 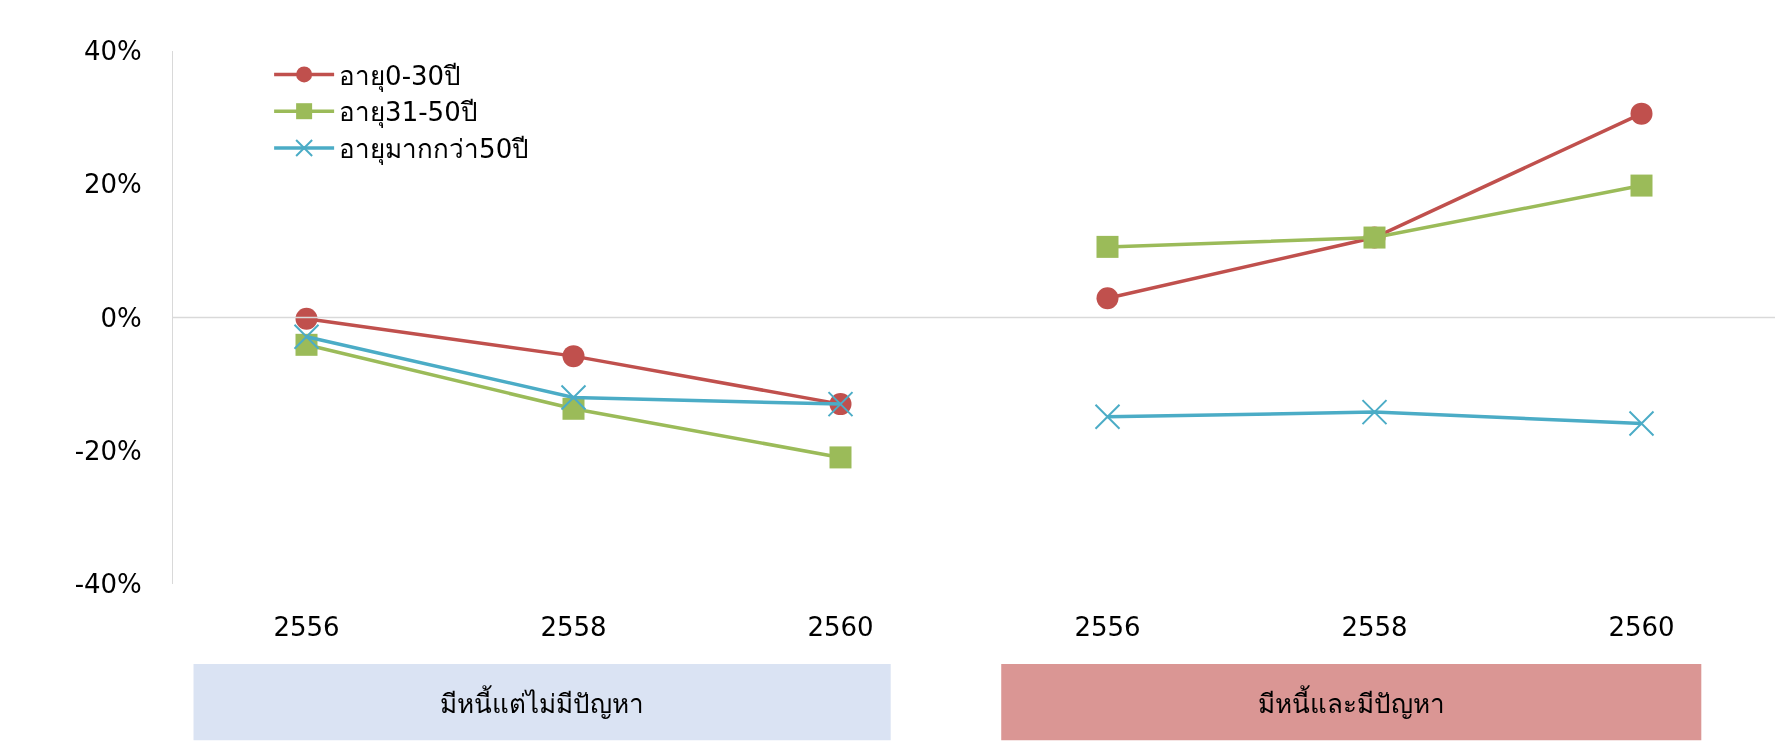 I want to click on legend-label: อายุมากกว่า50ปี, so click(x=434, y=150).